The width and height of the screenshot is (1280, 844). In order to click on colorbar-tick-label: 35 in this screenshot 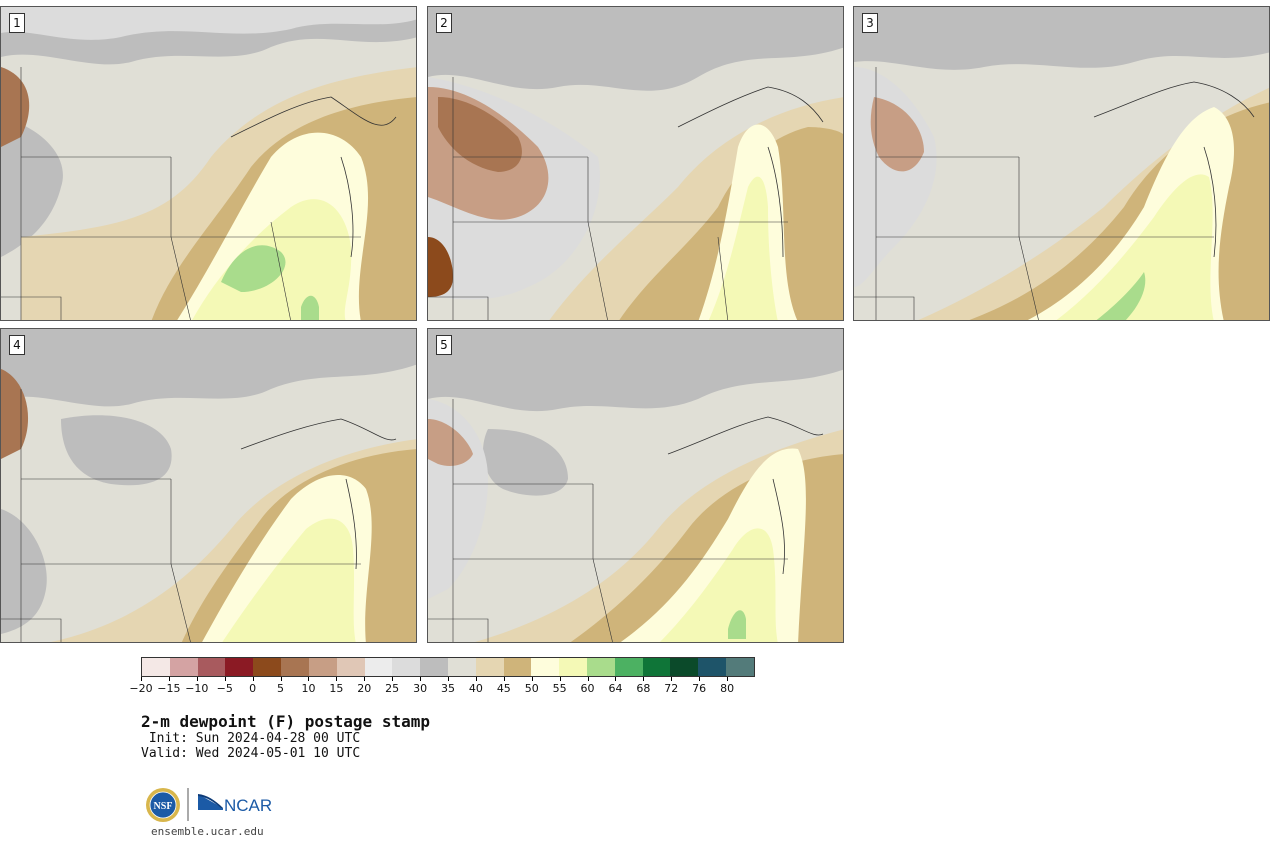, I will do `click(448, 688)`.